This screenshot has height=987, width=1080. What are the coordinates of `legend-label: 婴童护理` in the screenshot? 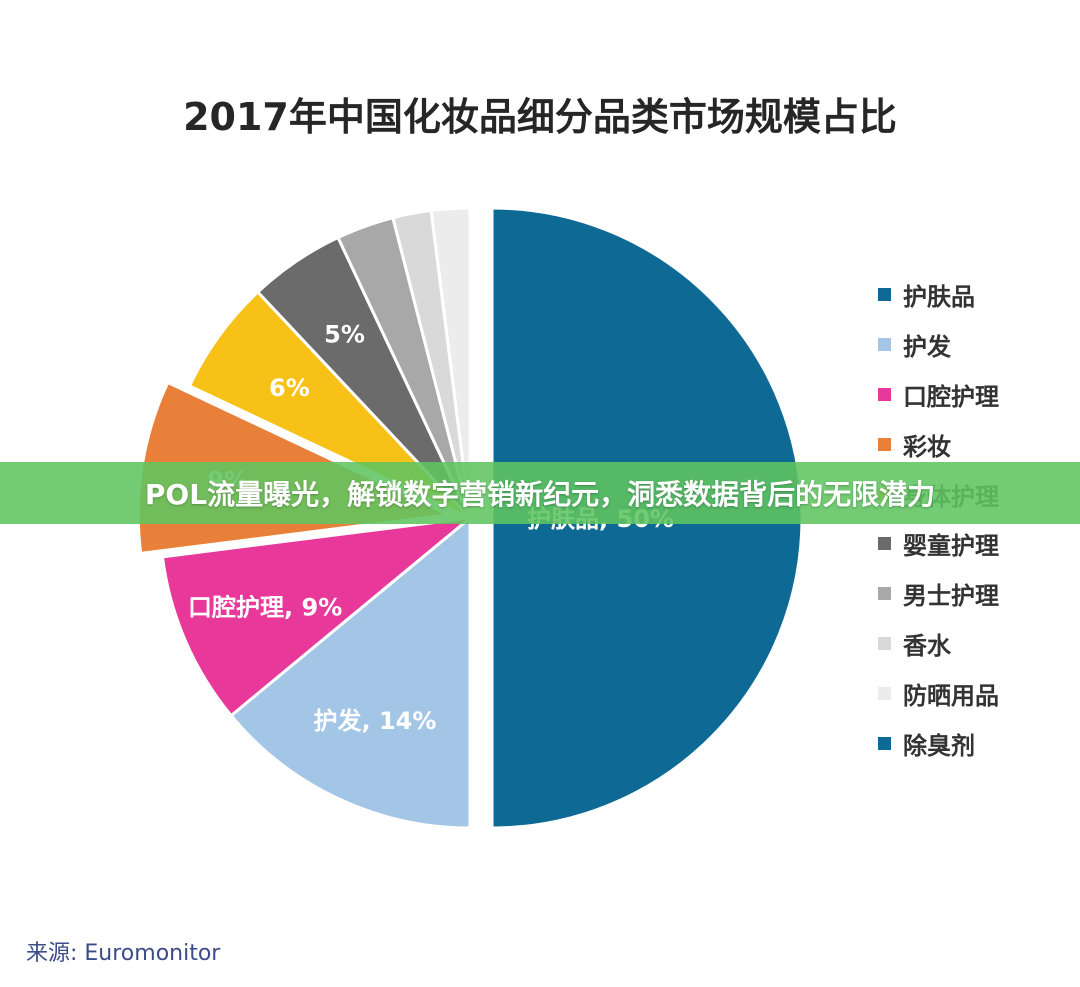 It's located at (951, 546).